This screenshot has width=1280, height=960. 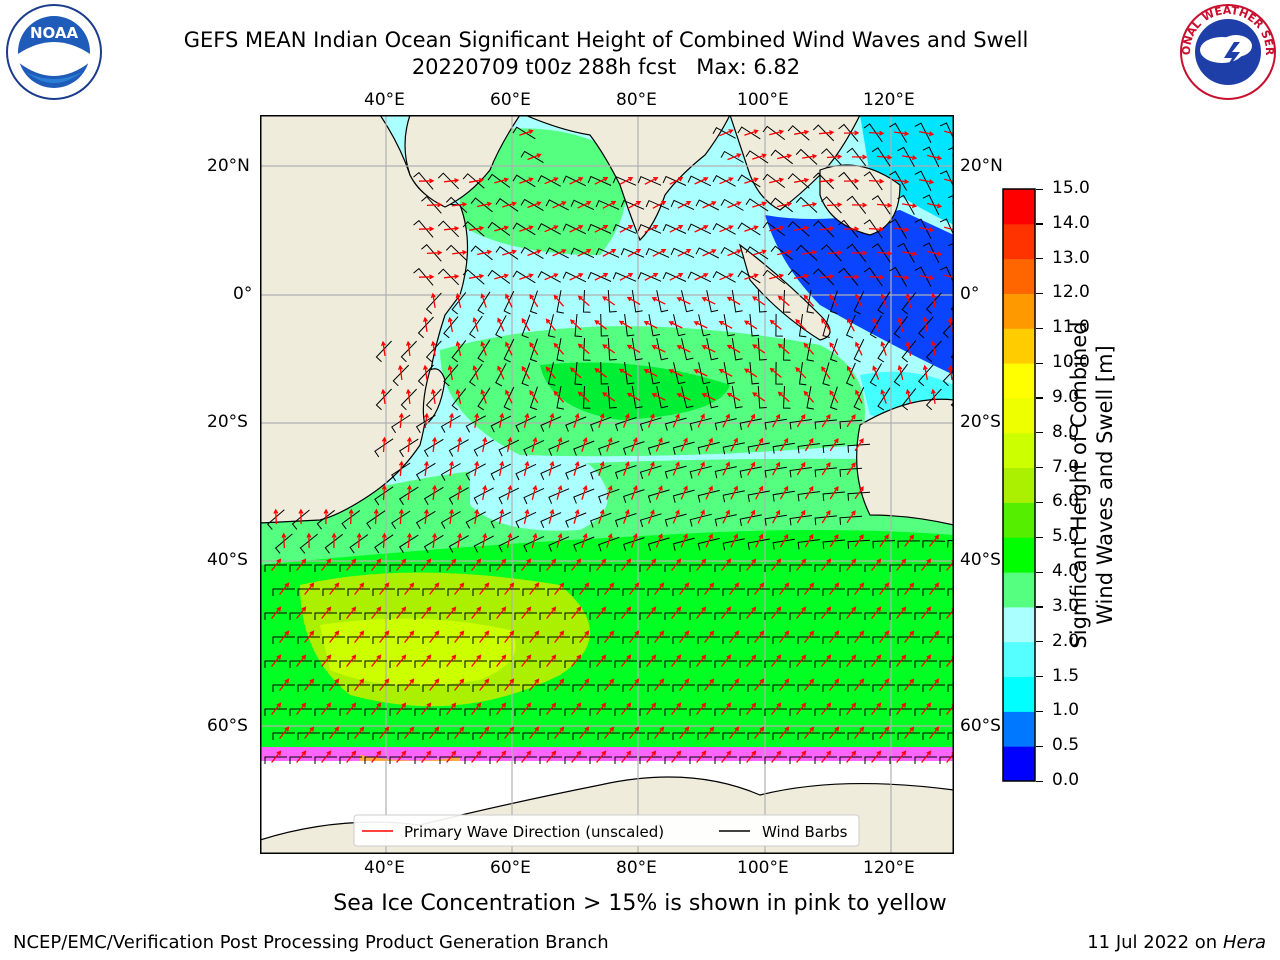 I want to click on lat-label-left-40s: 40°S, so click(x=227, y=560).